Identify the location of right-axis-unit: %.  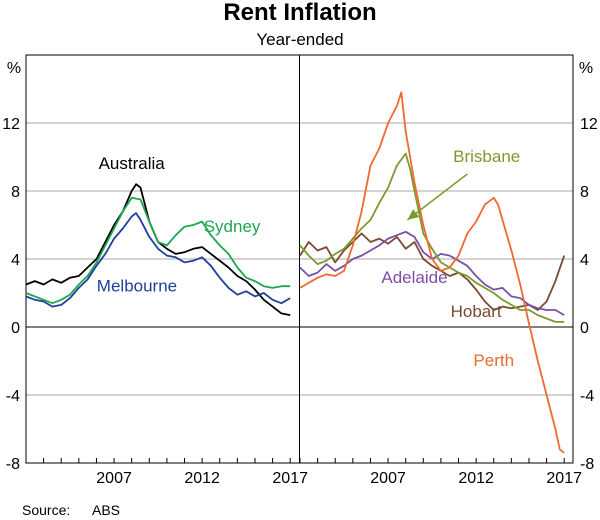
(586, 68).